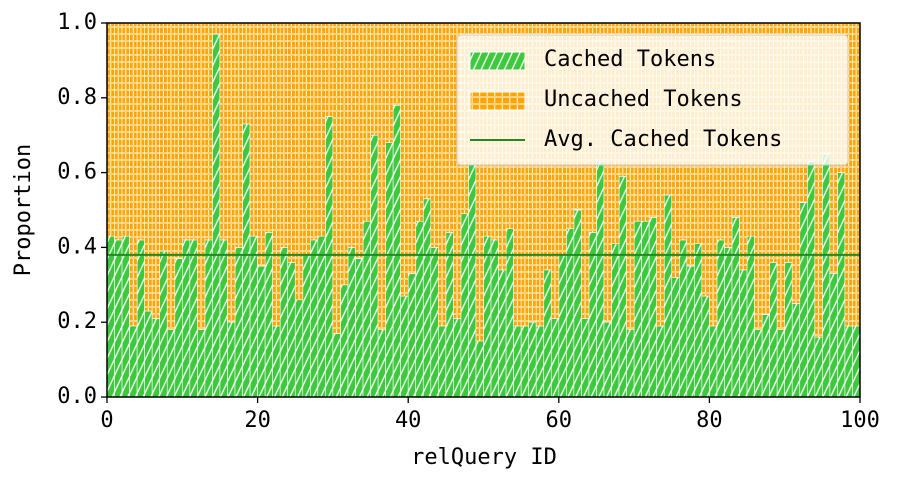 Image resolution: width=897 pixels, height=487 pixels. What do you see at coordinates (77, 396) in the screenshot?
I see `y-tick-label: 0.0` at bounding box center [77, 396].